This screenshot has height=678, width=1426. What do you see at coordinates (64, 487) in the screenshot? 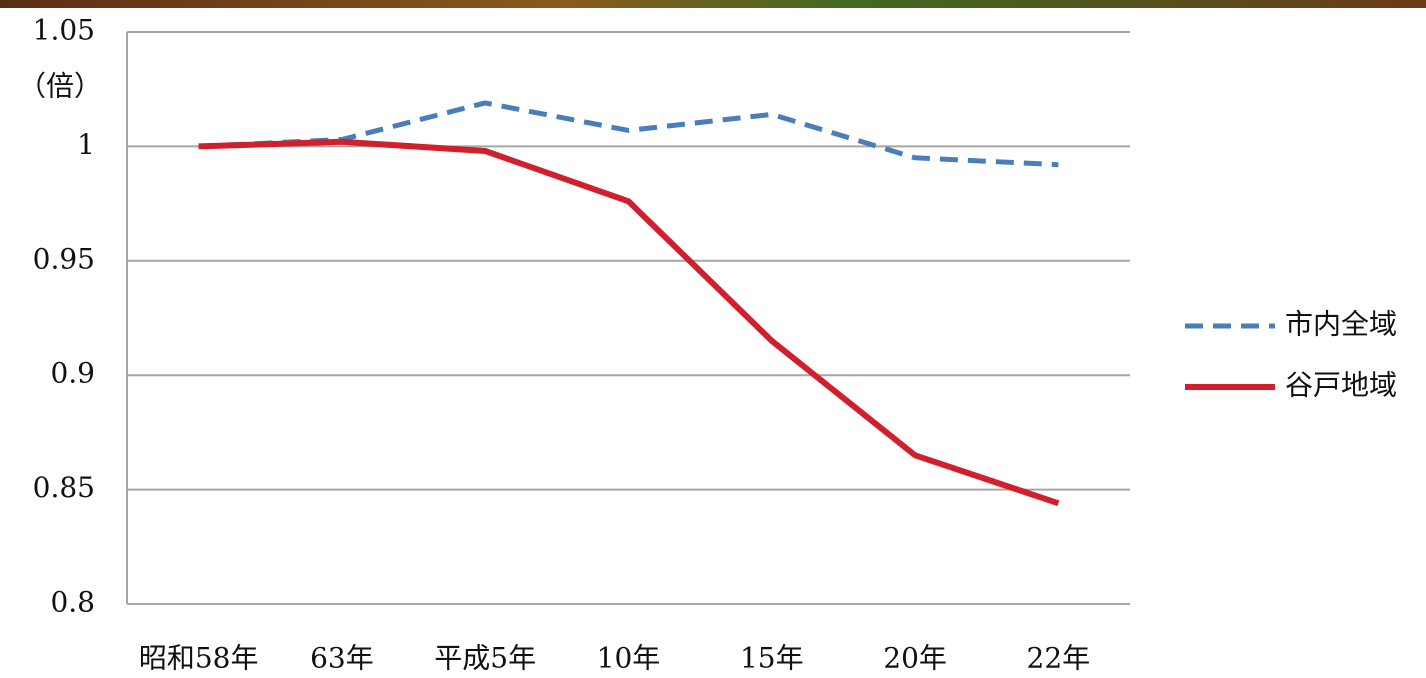
I see `y-tick-label: 0.85` at bounding box center [64, 487].